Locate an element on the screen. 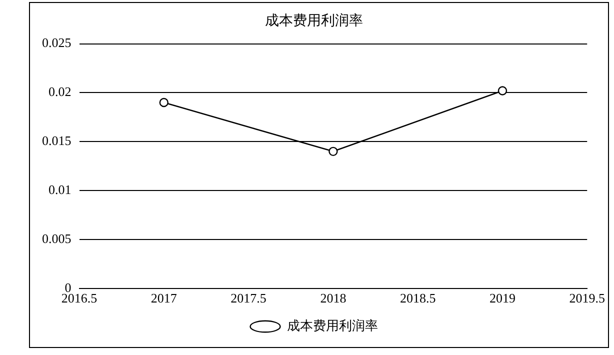  x-tick-label: 2018.5 is located at coordinates (418, 298).